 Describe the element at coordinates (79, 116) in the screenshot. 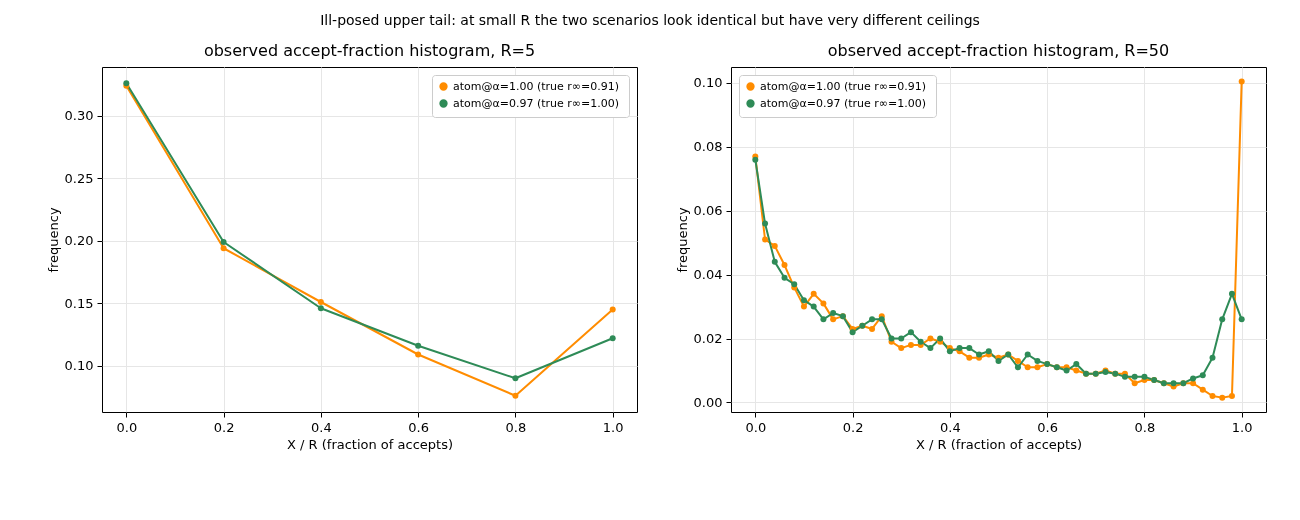

I see `y-tick-label: 0.30` at that location.